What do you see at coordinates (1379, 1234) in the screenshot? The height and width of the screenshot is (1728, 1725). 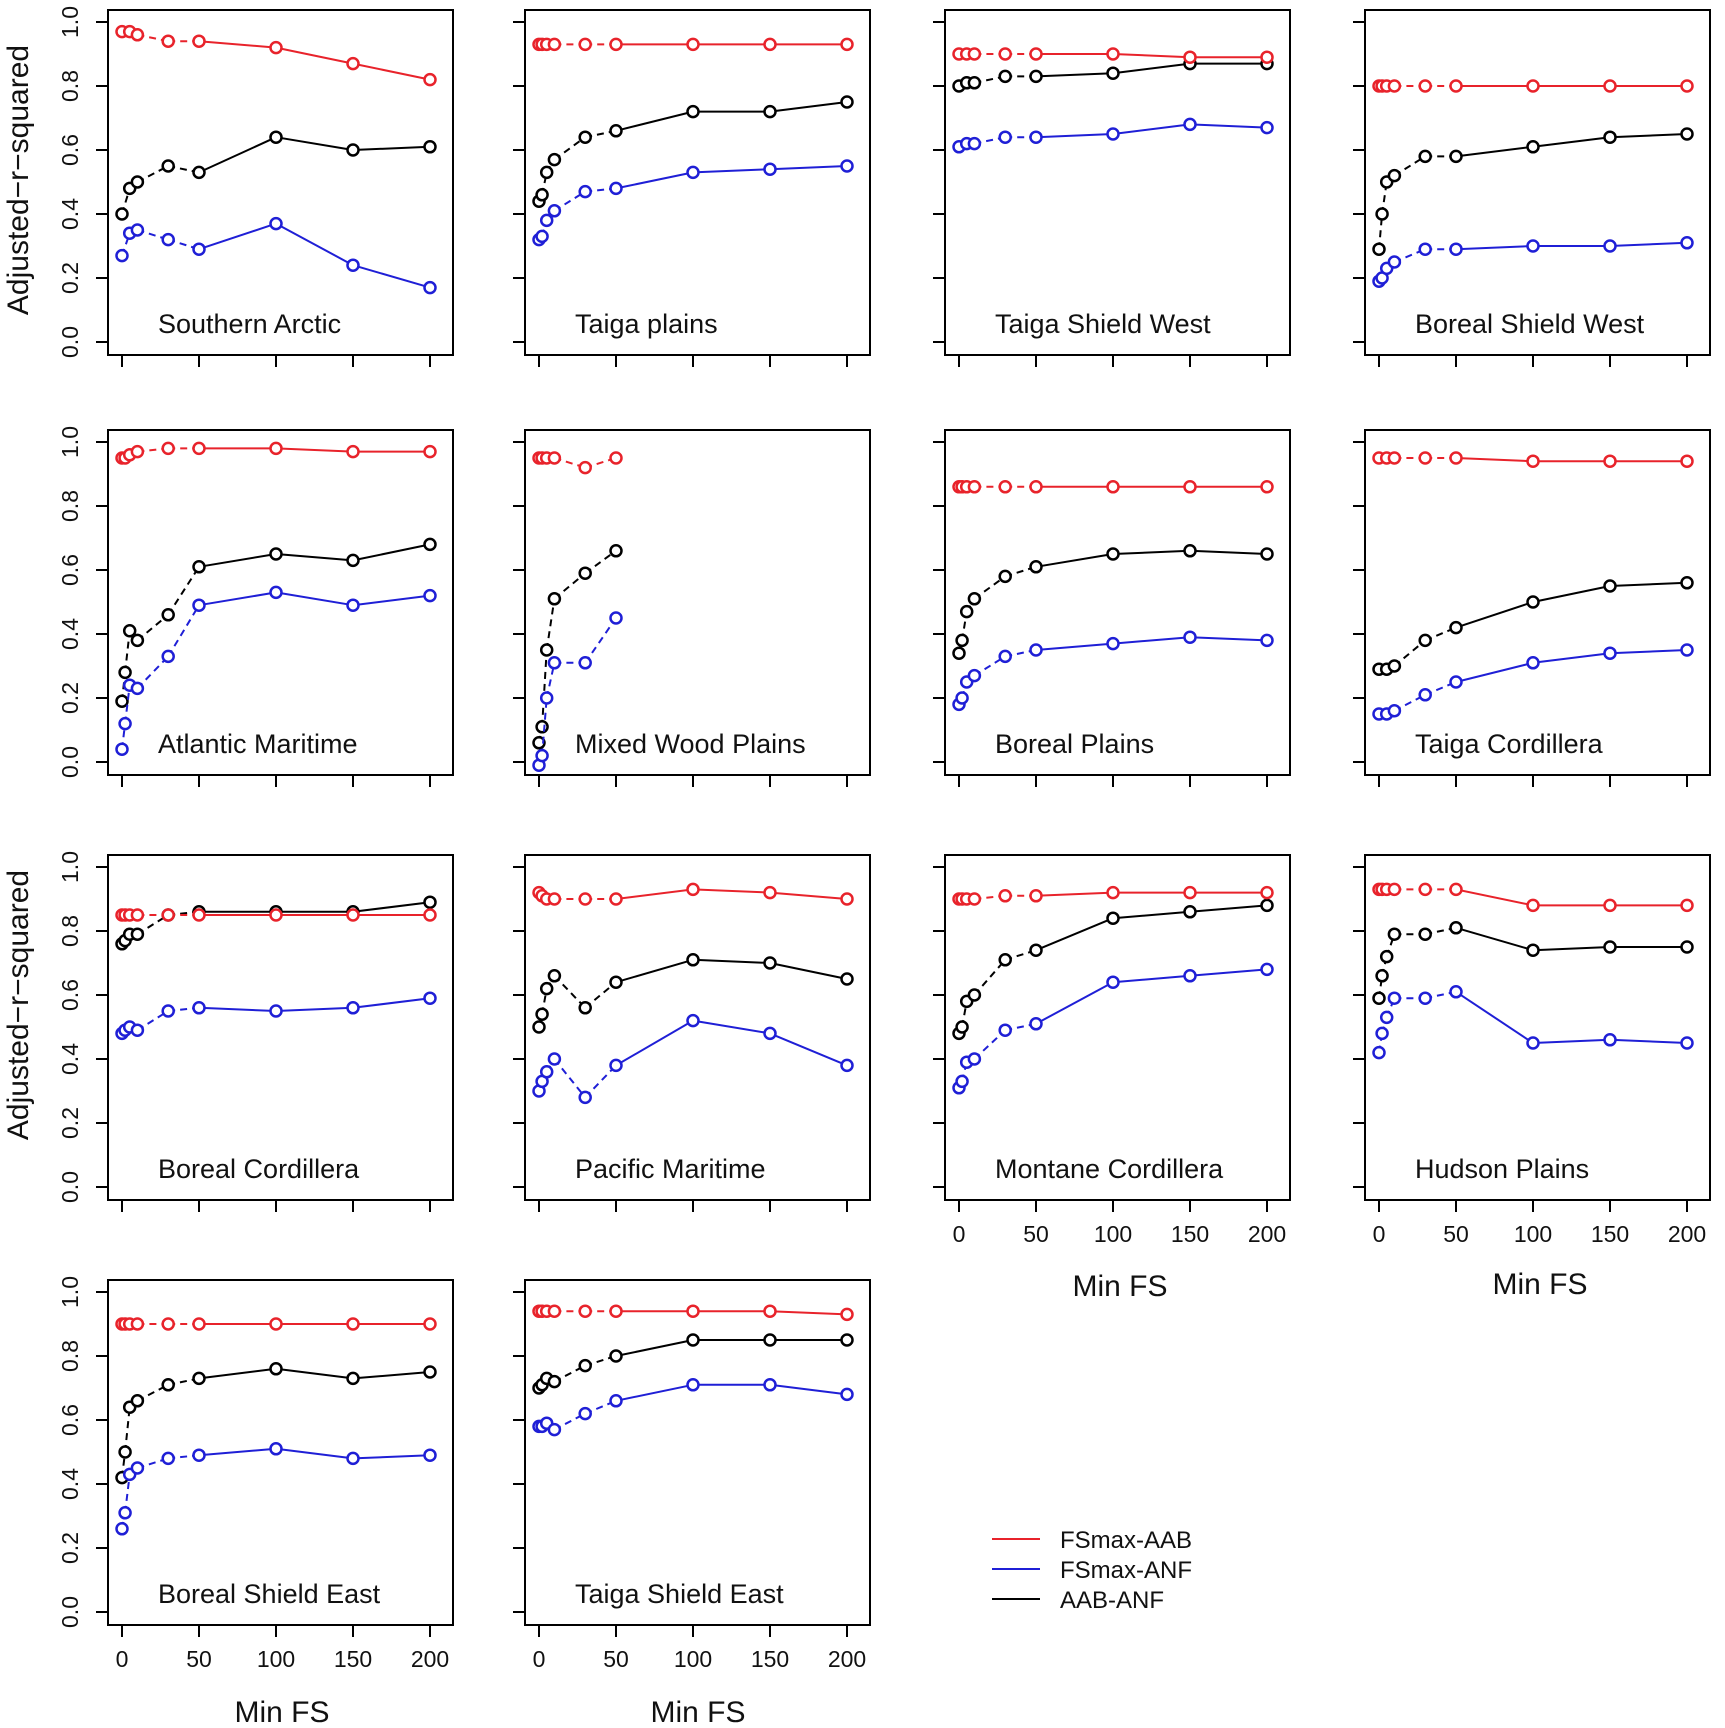 I see `x-tick-label: 0` at bounding box center [1379, 1234].